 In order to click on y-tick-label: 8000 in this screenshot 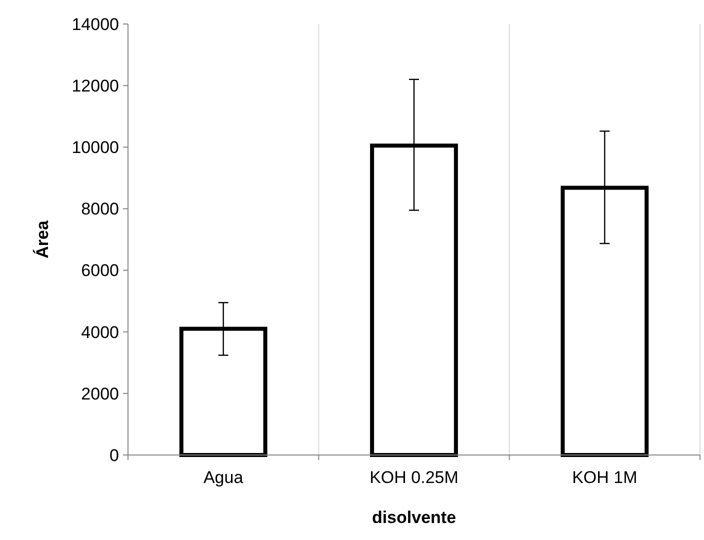, I will do `click(100, 209)`.